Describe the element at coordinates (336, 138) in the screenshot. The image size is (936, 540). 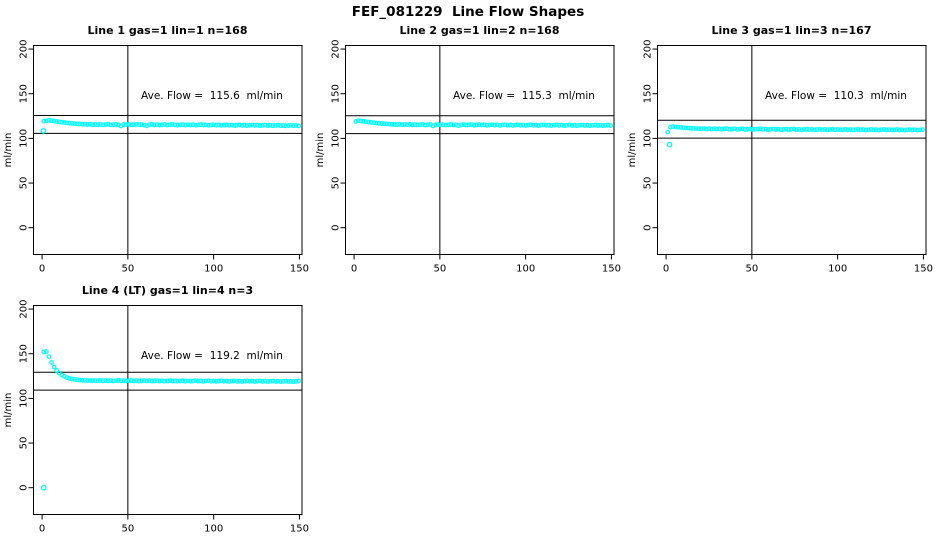
I see `y-tick-label: 100` at that location.